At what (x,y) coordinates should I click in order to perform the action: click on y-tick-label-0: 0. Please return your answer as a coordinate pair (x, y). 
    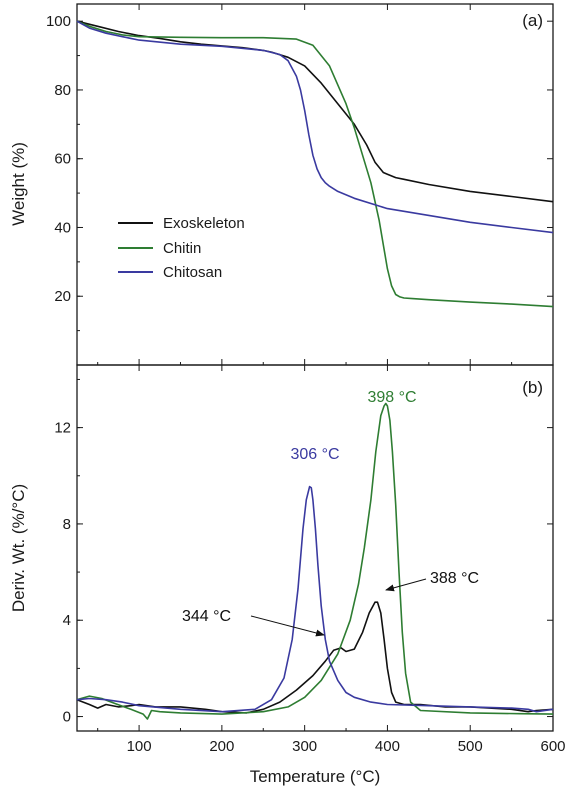
    Looking at the image, I should click on (67, 717).